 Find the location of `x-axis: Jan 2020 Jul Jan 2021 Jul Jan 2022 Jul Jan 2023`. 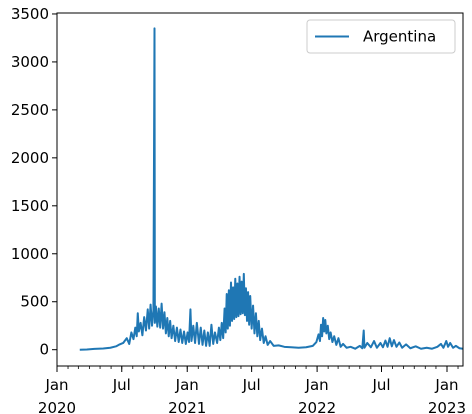

x-axis: Jan 2020 Jul Jan 2021 Jul Jan 2022 Jul Jan 2023 is located at coordinates (252, 390).